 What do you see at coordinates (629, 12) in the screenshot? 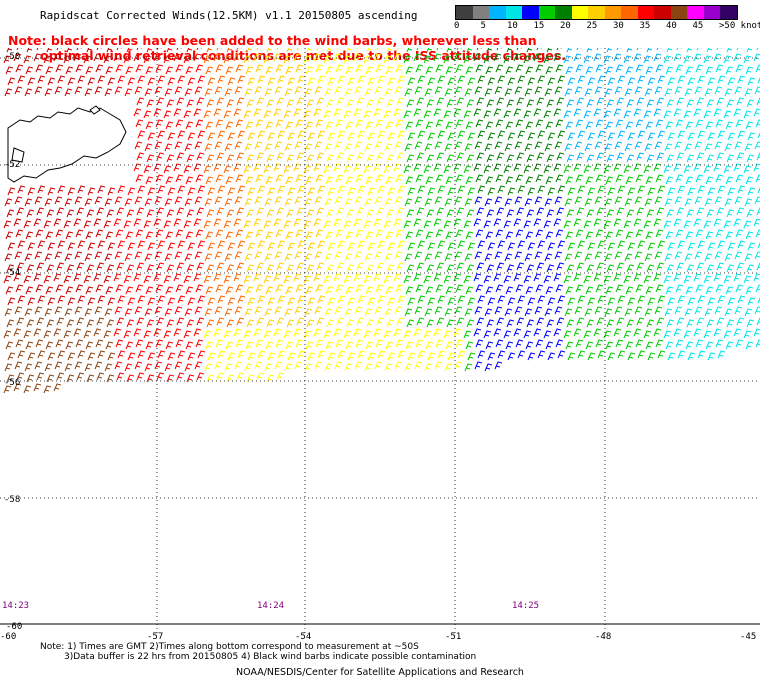
I see `legend-swatch` at bounding box center [629, 12].